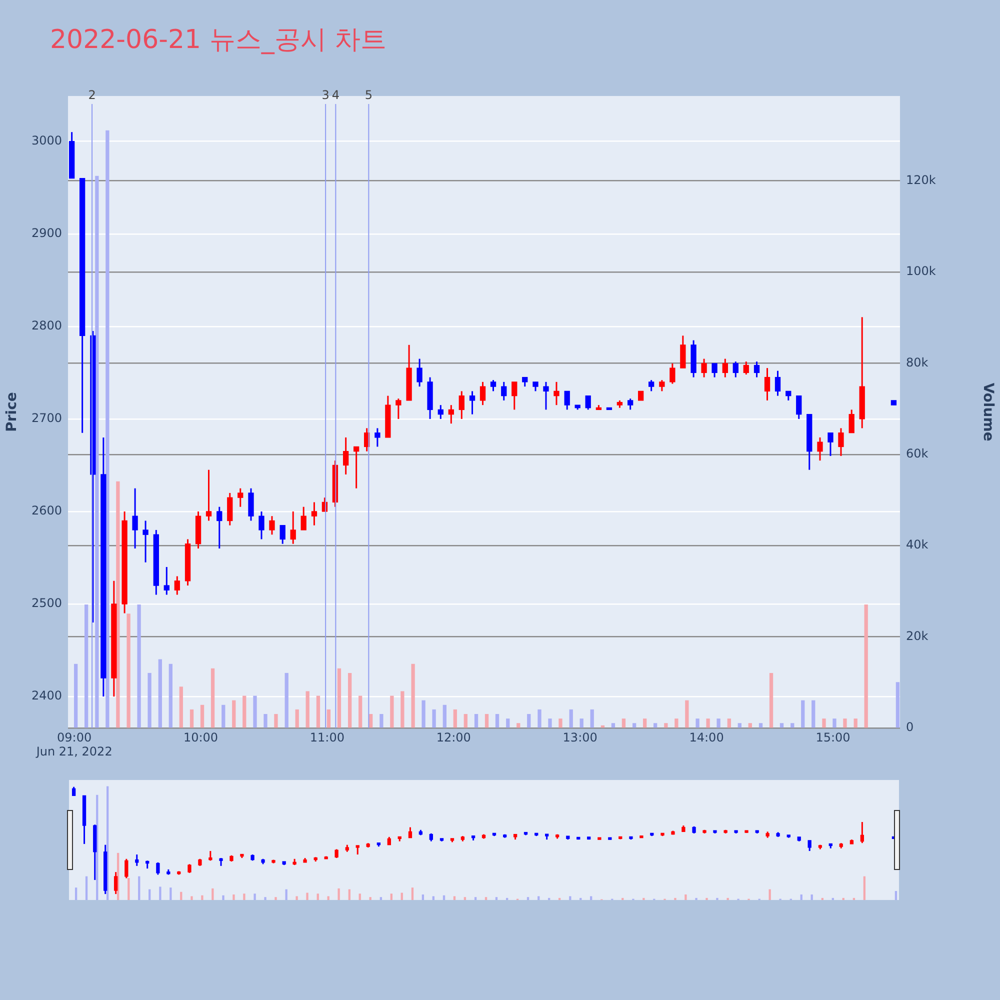 The width and height of the screenshot is (1000, 1000). What do you see at coordinates (46, 418) in the screenshot?
I see `y-tick-label: 2700` at bounding box center [46, 418].